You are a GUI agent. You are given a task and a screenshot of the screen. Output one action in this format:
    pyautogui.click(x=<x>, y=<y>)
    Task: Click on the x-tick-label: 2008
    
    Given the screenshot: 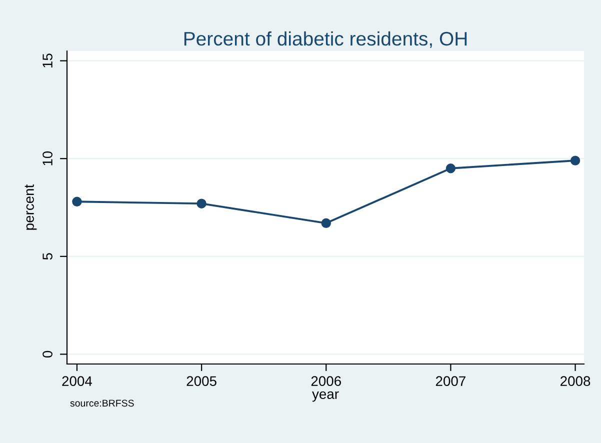 What is the action you would take?
    pyautogui.click(x=575, y=381)
    